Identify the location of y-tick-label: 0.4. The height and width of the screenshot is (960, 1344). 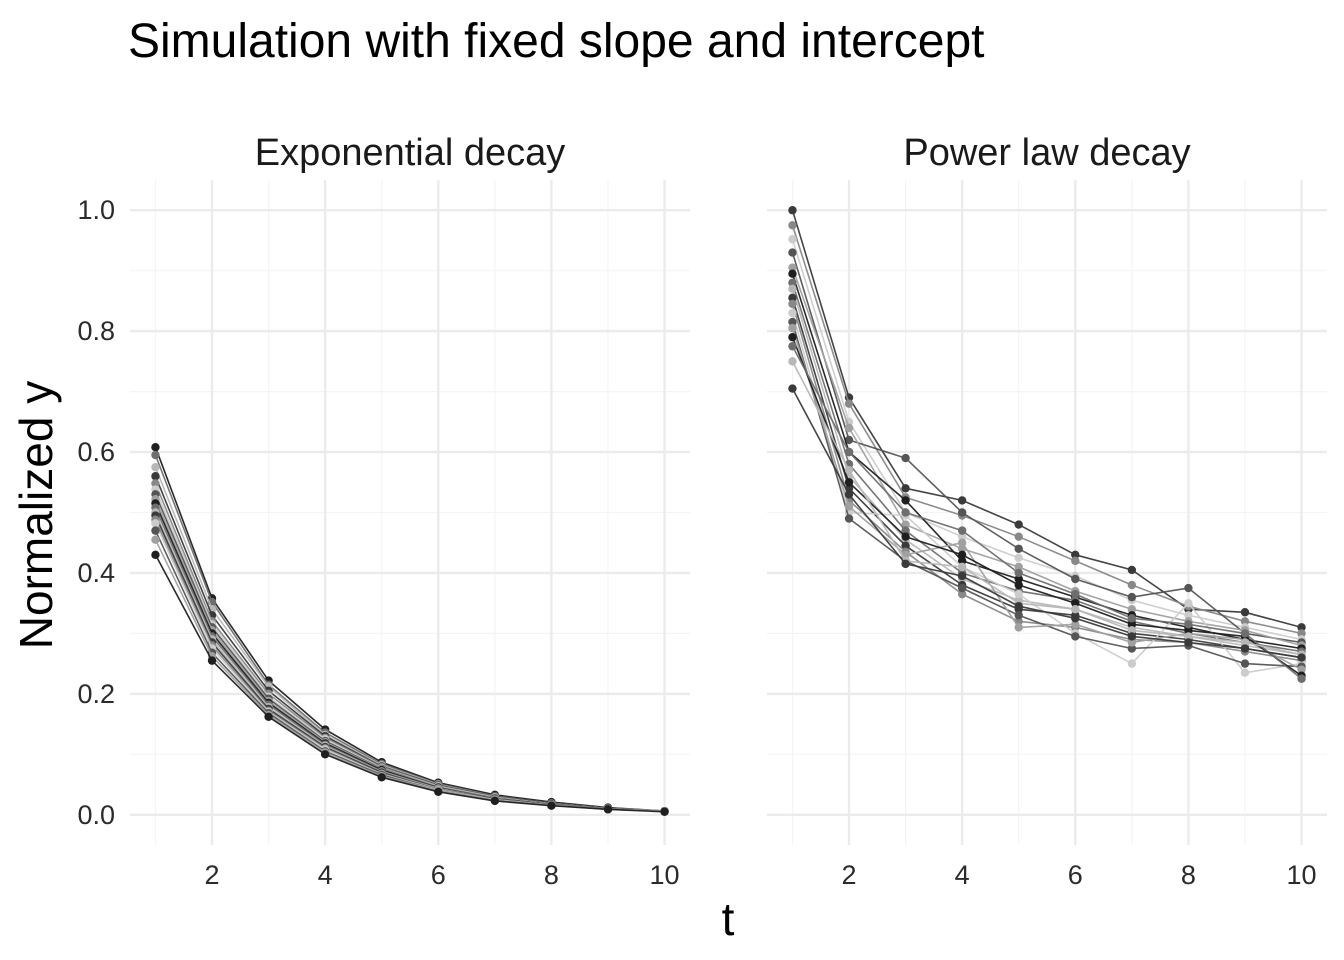
(96, 573).